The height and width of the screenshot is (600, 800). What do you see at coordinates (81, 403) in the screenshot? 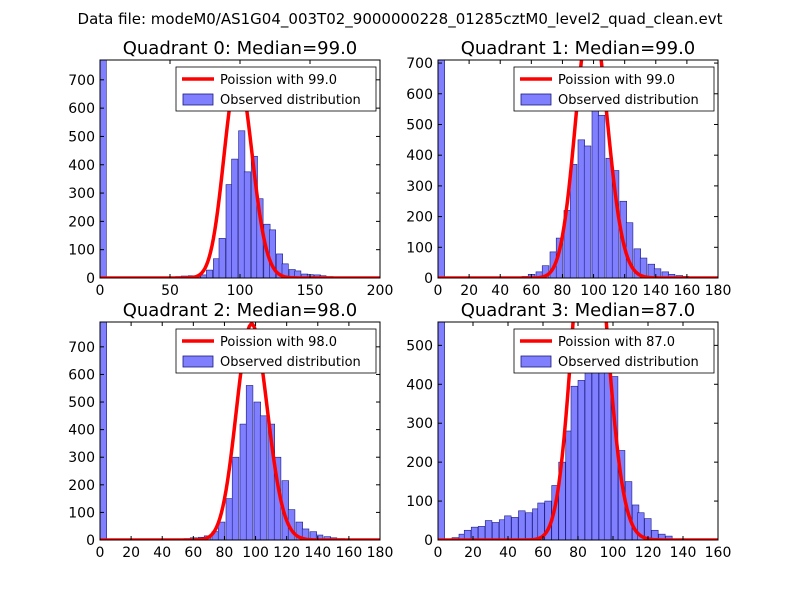
I see `quadrant-2-ytick-label: 500` at bounding box center [81, 403].